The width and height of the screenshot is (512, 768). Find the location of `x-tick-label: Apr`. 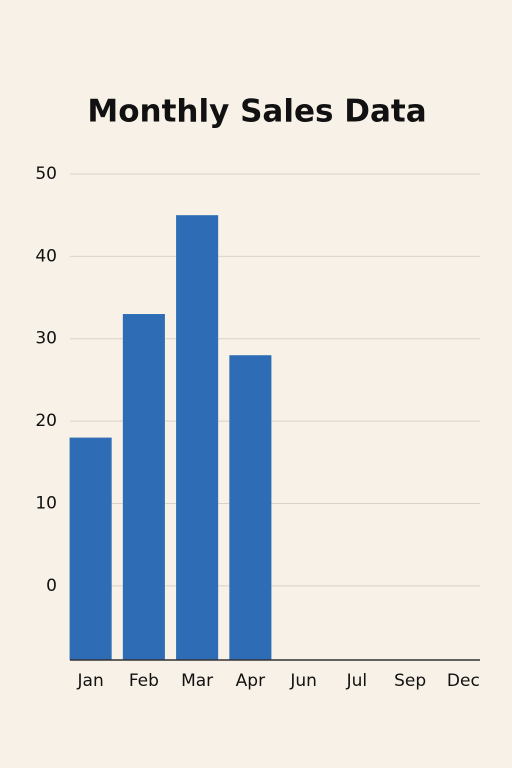

x-tick-label: Apr is located at coordinates (250, 681).